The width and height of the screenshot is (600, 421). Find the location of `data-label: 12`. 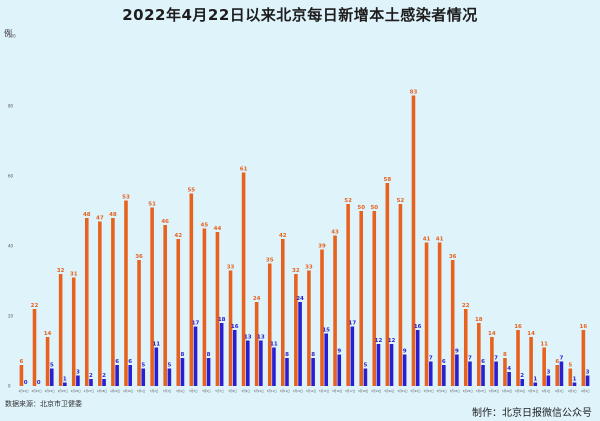

data-label: 12 is located at coordinates (379, 341).